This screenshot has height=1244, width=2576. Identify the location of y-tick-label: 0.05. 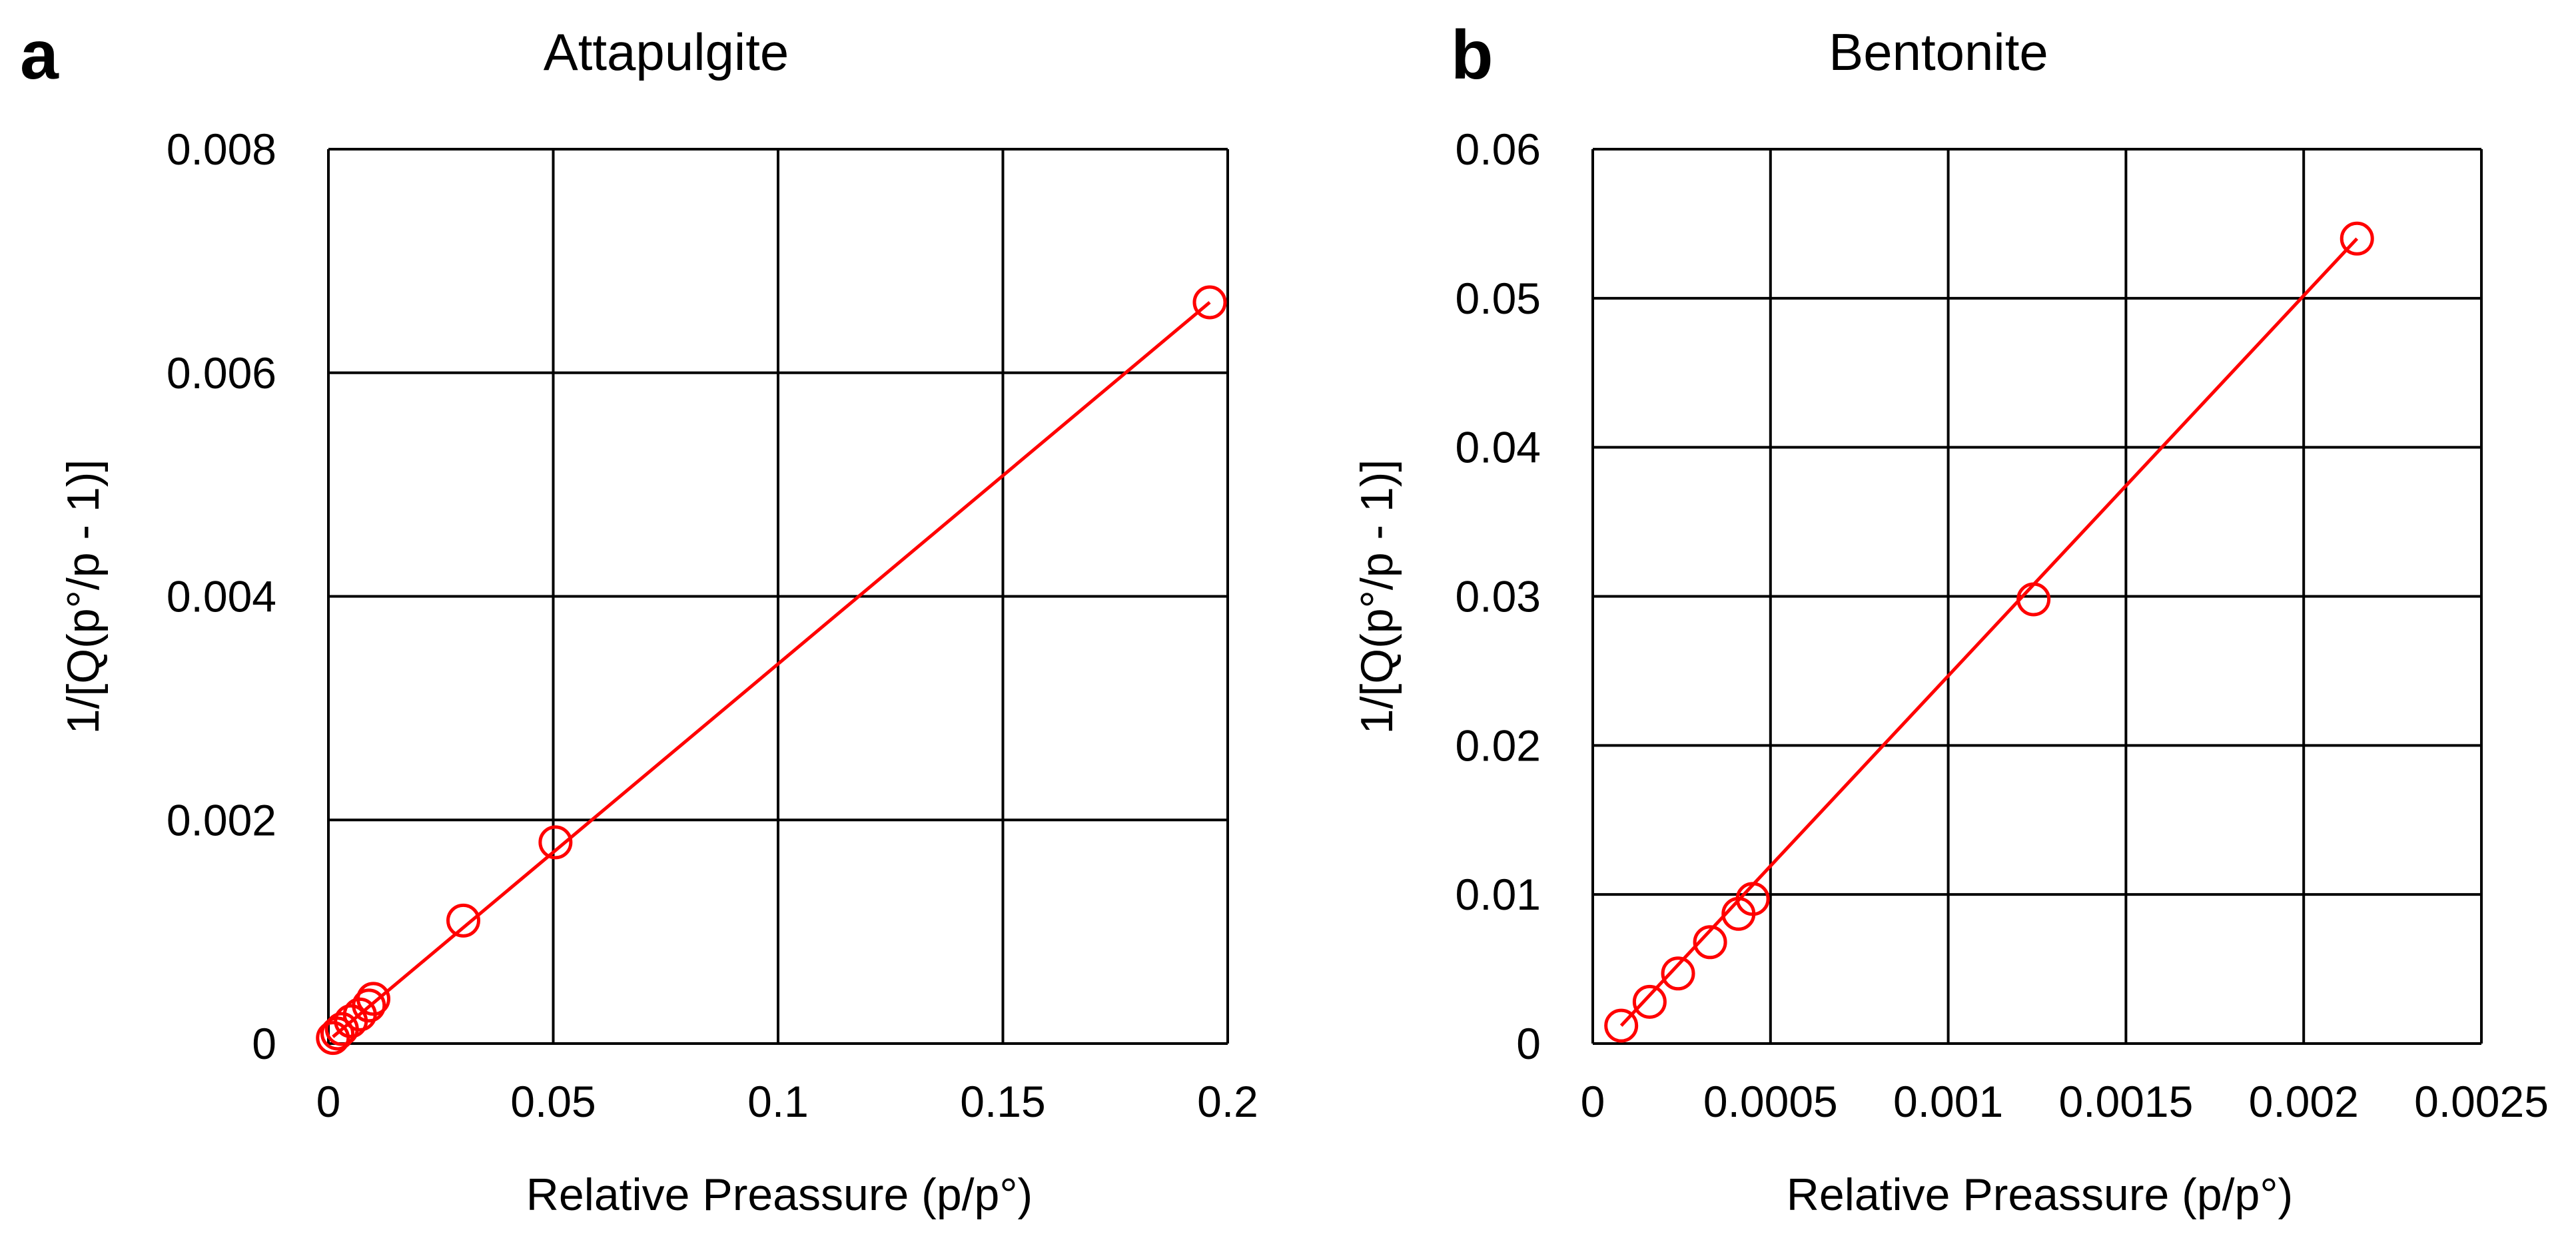
(1499, 299).